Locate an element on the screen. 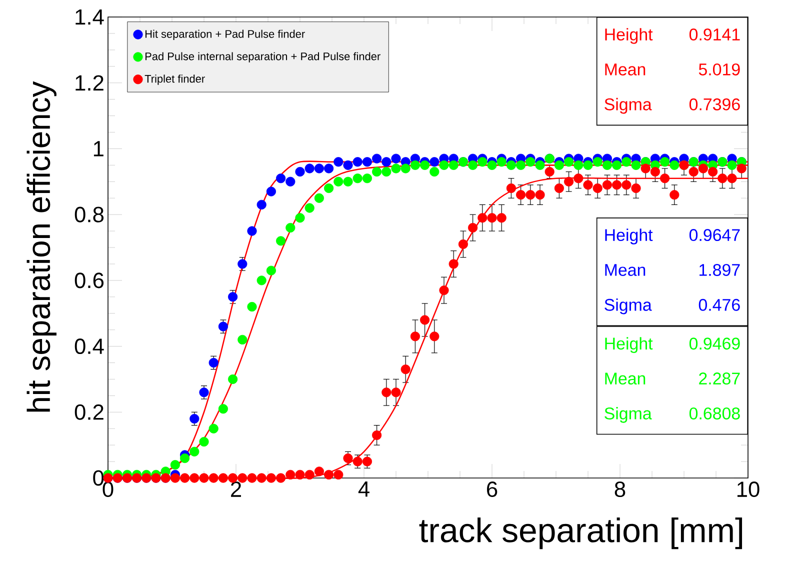 The height and width of the screenshot is (569, 786). y-tick-label: 1 is located at coordinates (99, 148).